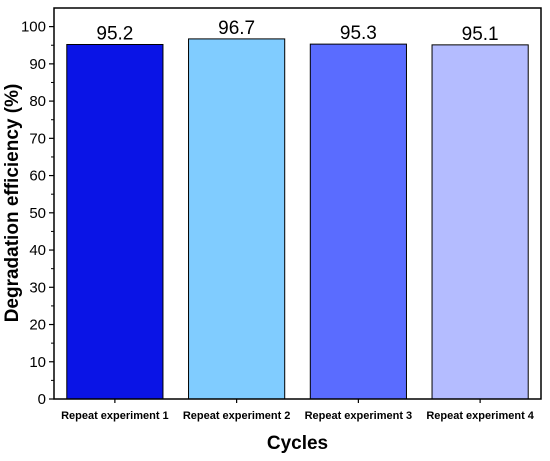  What do you see at coordinates (37, 138) in the screenshot?
I see `y-tick-label-70: 70` at bounding box center [37, 138].